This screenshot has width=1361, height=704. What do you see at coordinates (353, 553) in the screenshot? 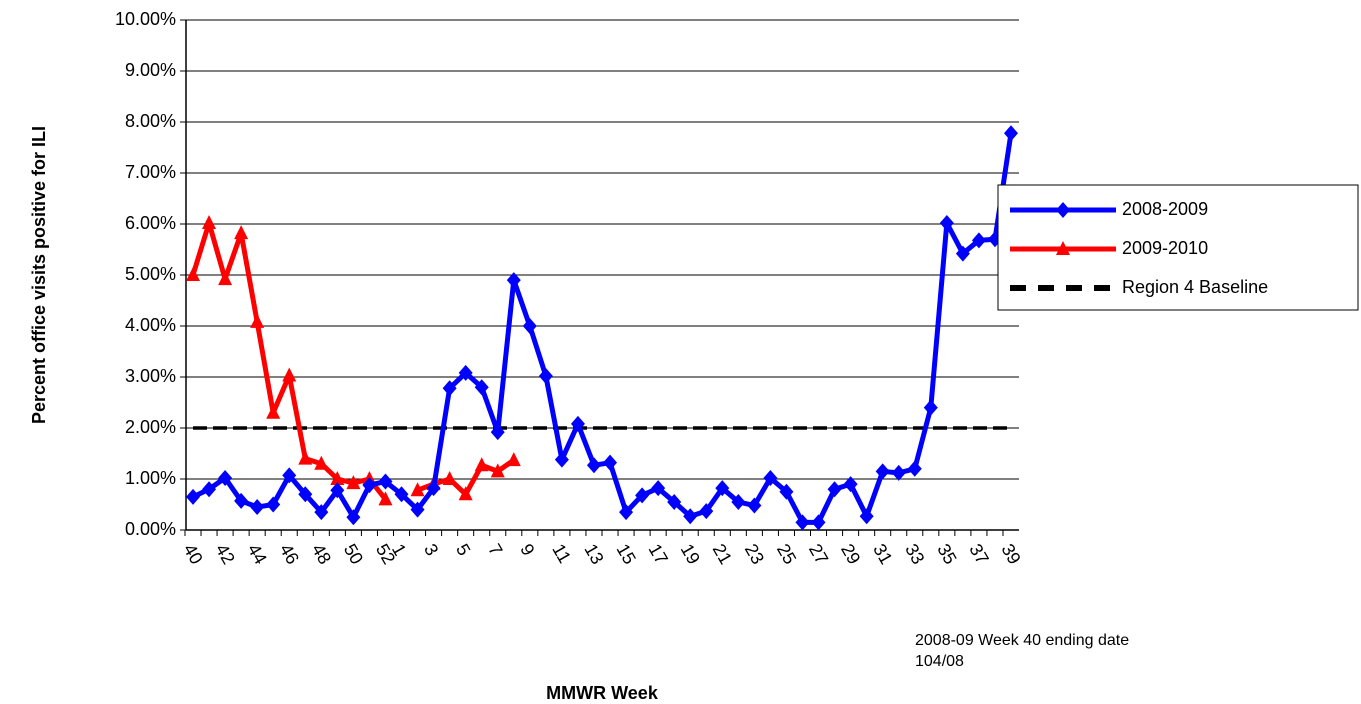
I see `x-tick-label: 50` at bounding box center [353, 553].